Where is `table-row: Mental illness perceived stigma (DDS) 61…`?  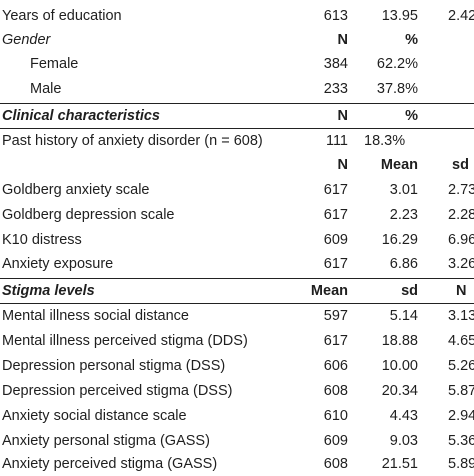
table-row: Mental illness perceived stigma (DDS) 61… is located at coordinates (237, 341).